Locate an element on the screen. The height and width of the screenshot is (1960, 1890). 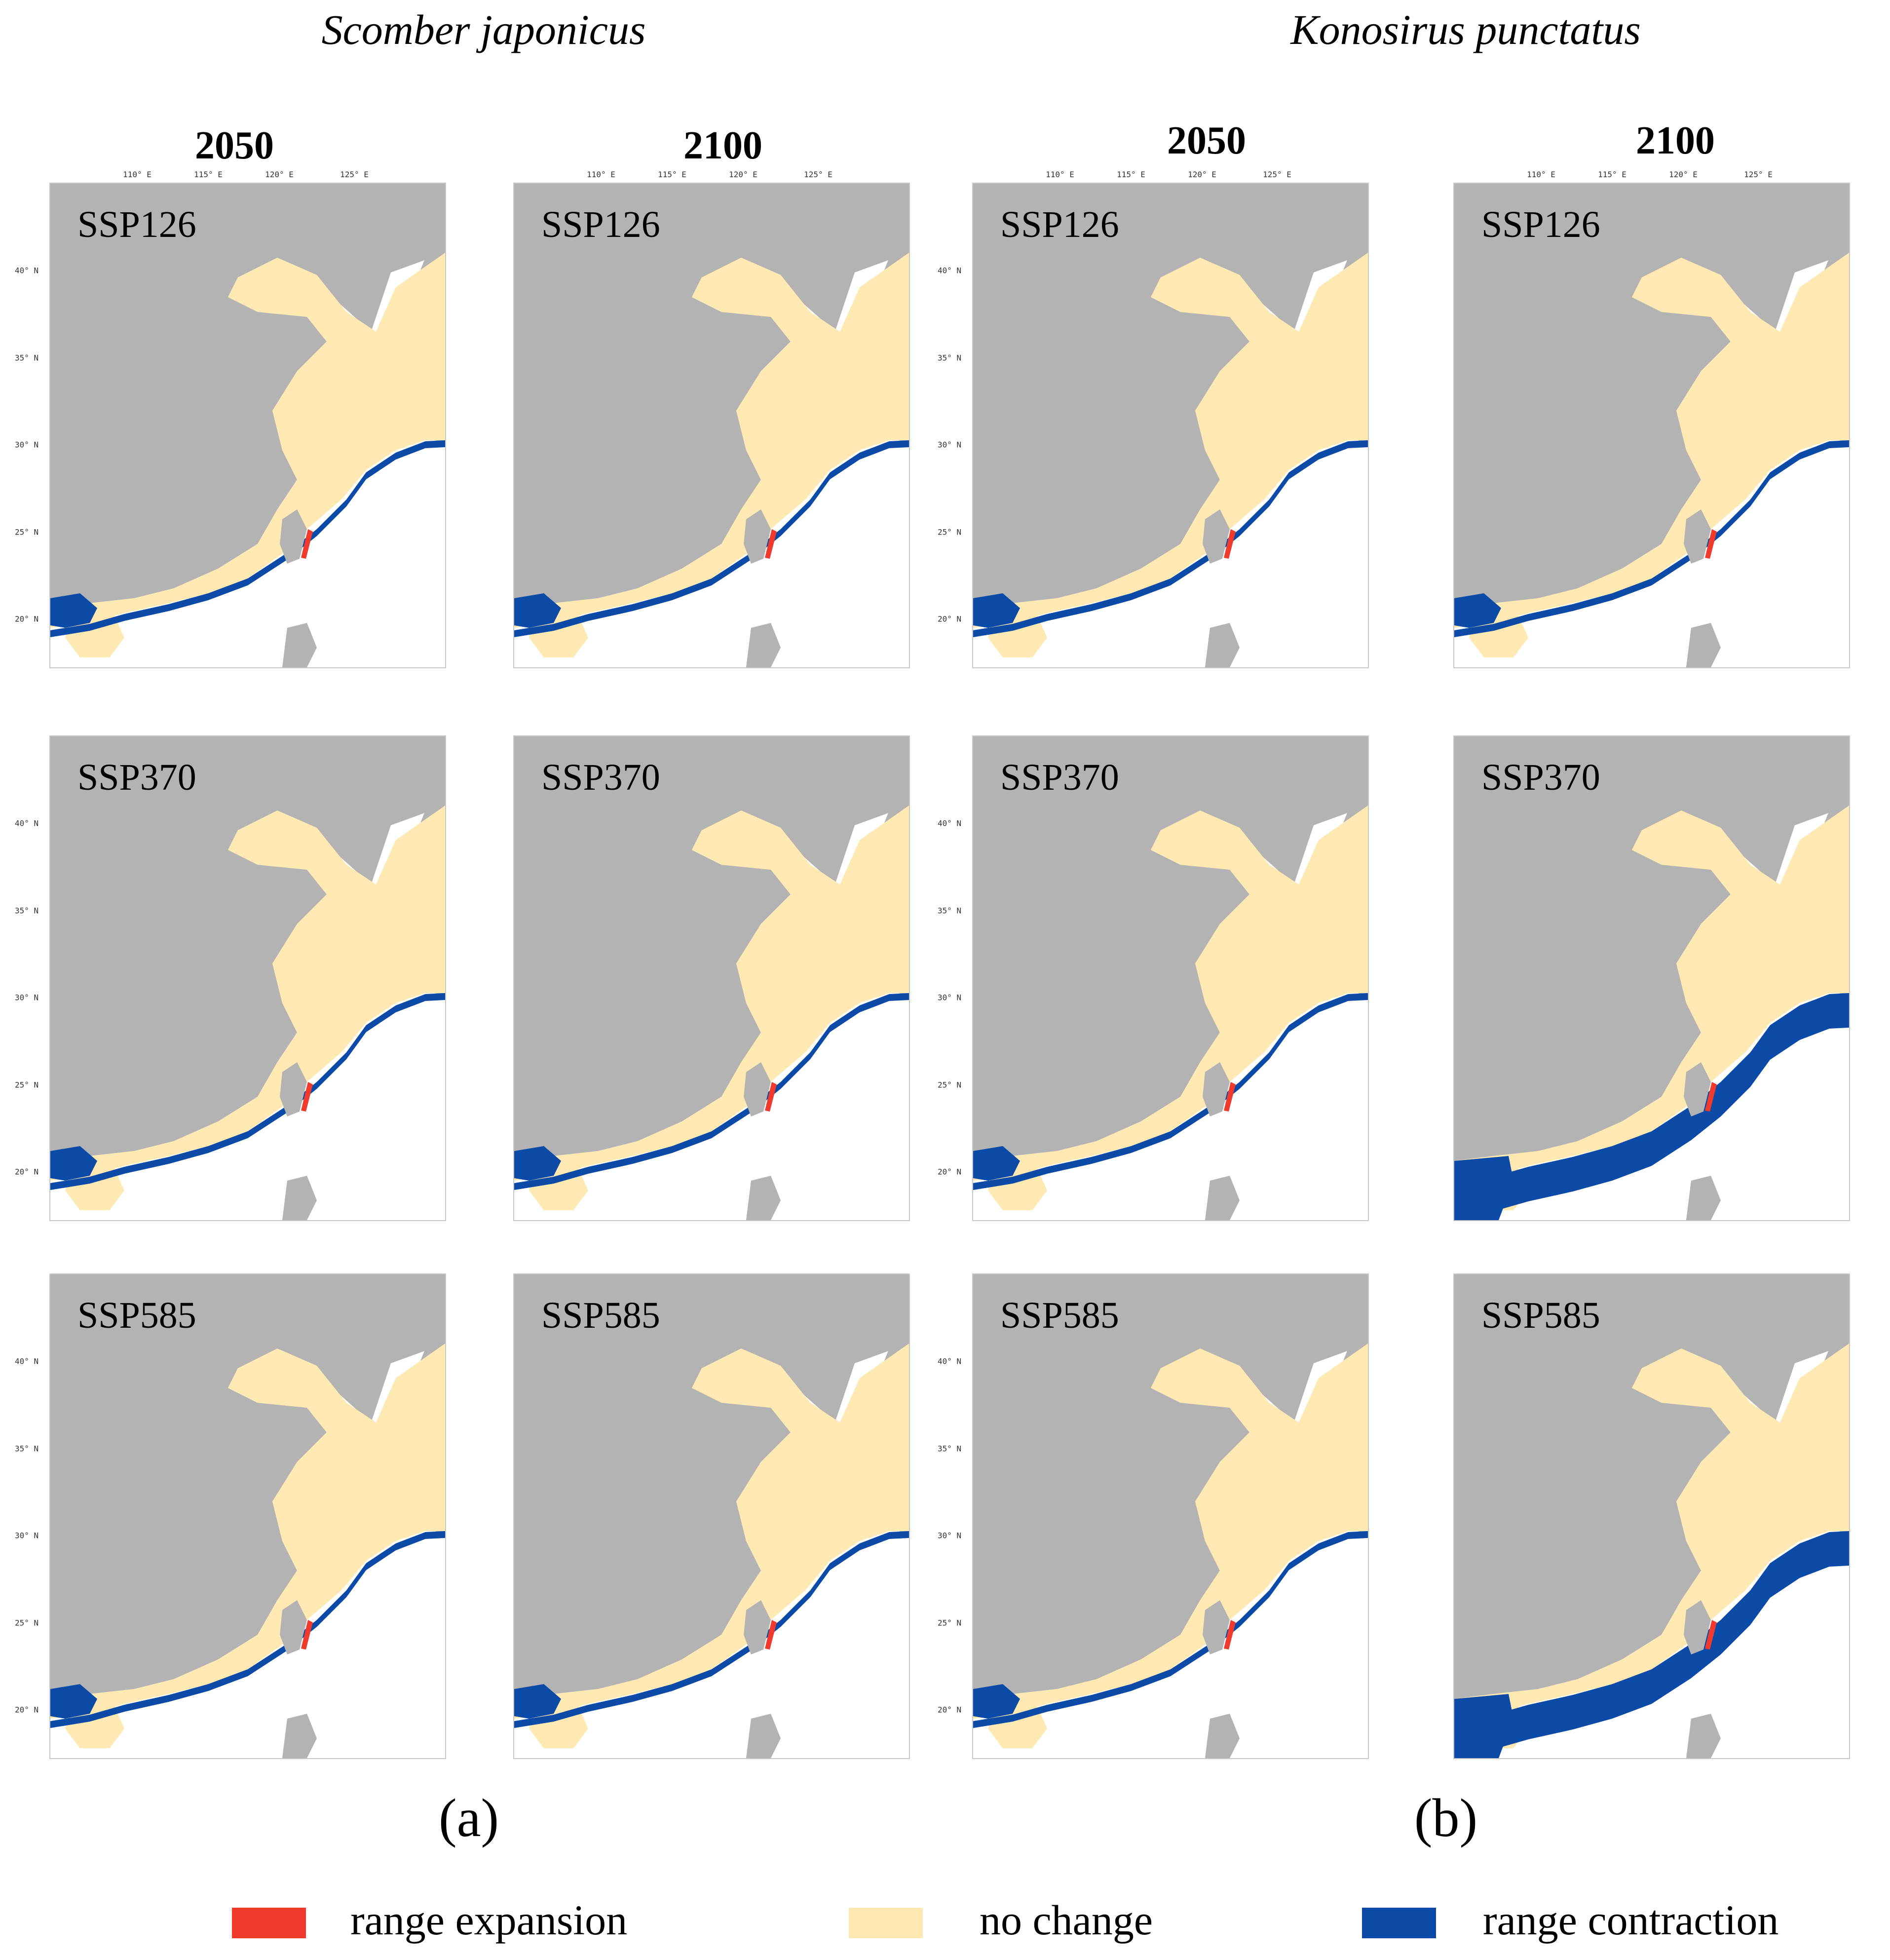
year-label-a-2050: 2050 is located at coordinates (234, 145).